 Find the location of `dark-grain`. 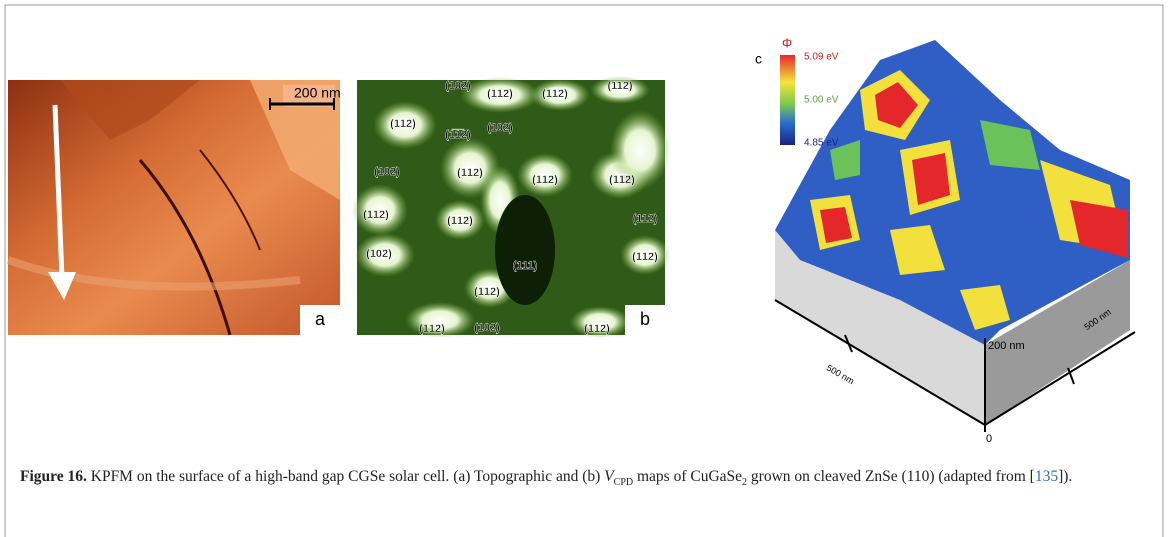

dark-grain is located at coordinates (525, 250).